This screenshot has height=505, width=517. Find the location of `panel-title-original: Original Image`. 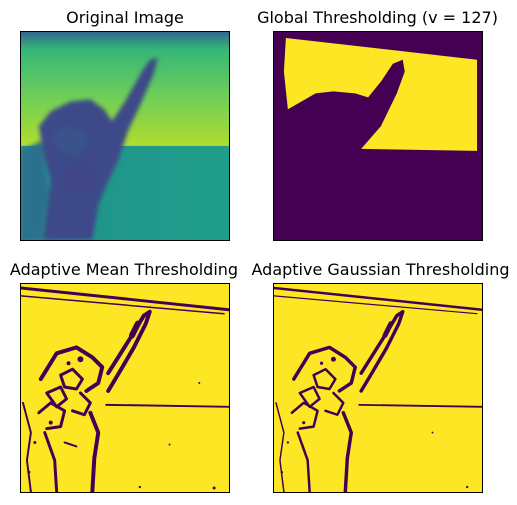

panel-title-original: Original Image is located at coordinates (125, 17).